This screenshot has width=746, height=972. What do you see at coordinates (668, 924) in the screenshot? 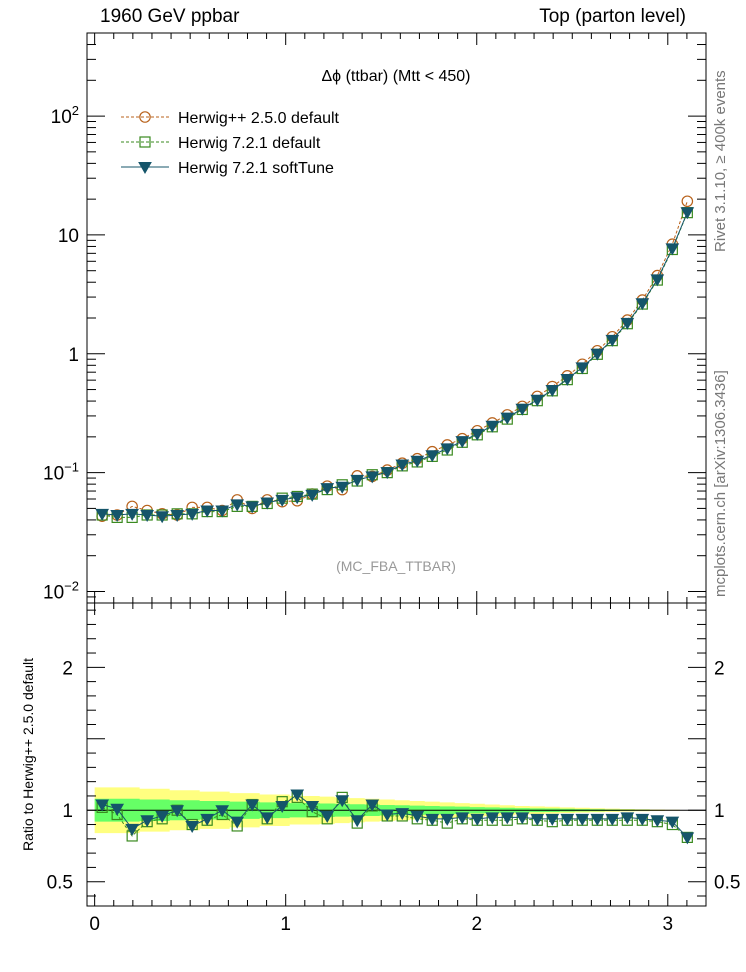
I see `x-tick-label: 3` at bounding box center [668, 924].